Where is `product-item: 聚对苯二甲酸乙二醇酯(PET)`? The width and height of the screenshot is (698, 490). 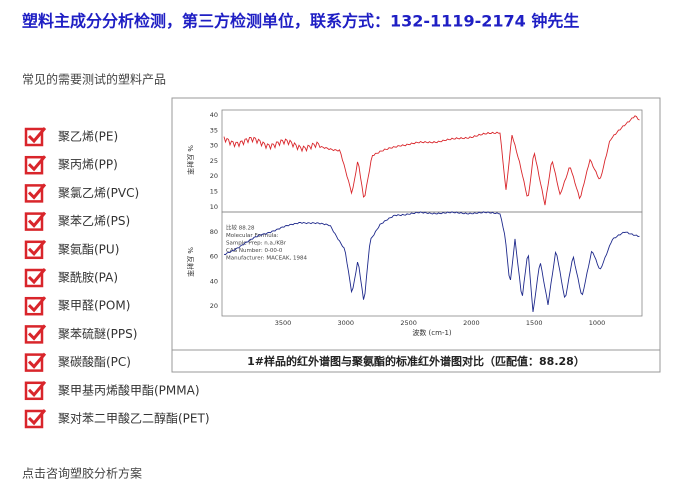 product-item: 聚对苯二甲酸乙二醇酯(PET) is located at coordinates (134, 418).